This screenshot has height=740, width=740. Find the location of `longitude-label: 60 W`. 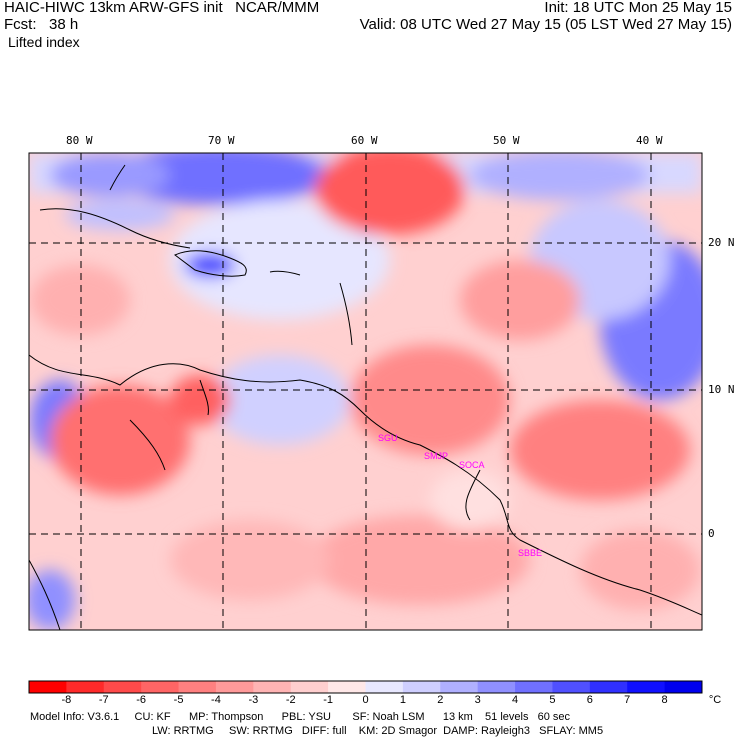

longitude-label: 60 W is located at coordinates (364, 140).